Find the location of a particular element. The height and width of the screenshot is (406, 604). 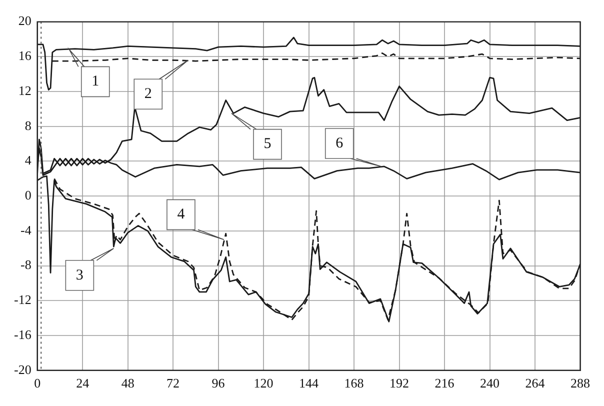

x-tick-label: 96 is located at coordinates (219, 383).